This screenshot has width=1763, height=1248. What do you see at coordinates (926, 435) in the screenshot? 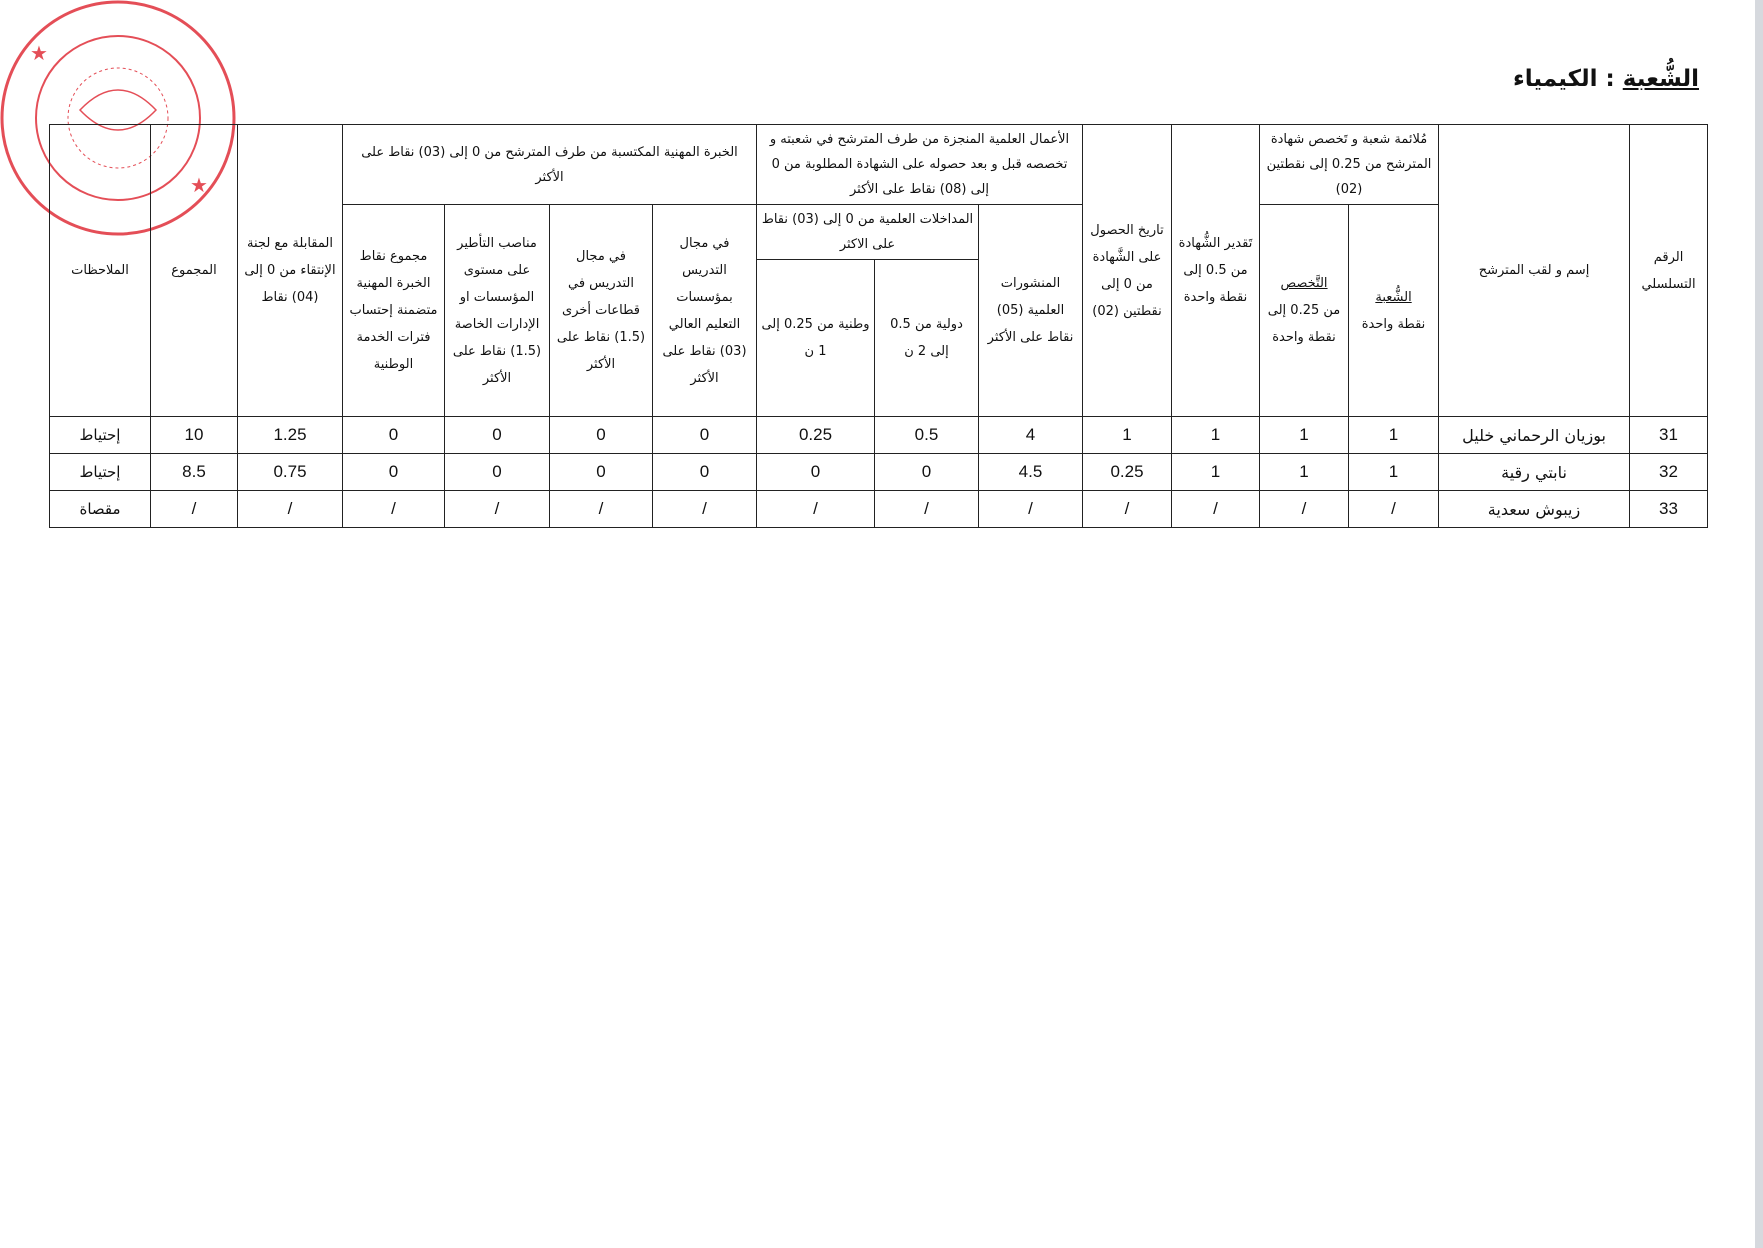
I see `cell-international: 0.5` at bounding box center [926, 435].